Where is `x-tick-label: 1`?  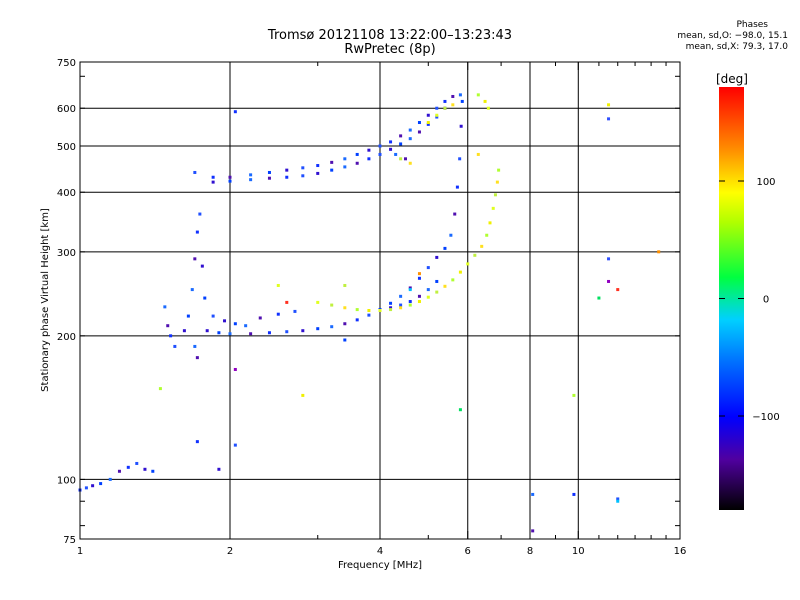 x-tick-label: 1 is located at coordinates (80, 551).